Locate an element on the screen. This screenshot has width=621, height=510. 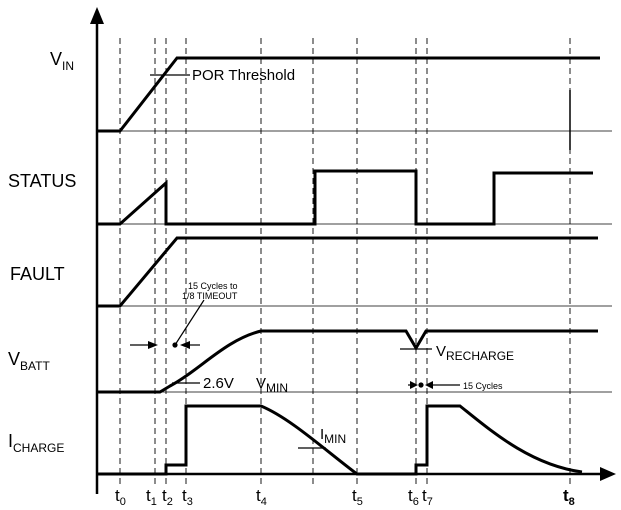
t4-label: t4 is located at coordinates (261, 497).